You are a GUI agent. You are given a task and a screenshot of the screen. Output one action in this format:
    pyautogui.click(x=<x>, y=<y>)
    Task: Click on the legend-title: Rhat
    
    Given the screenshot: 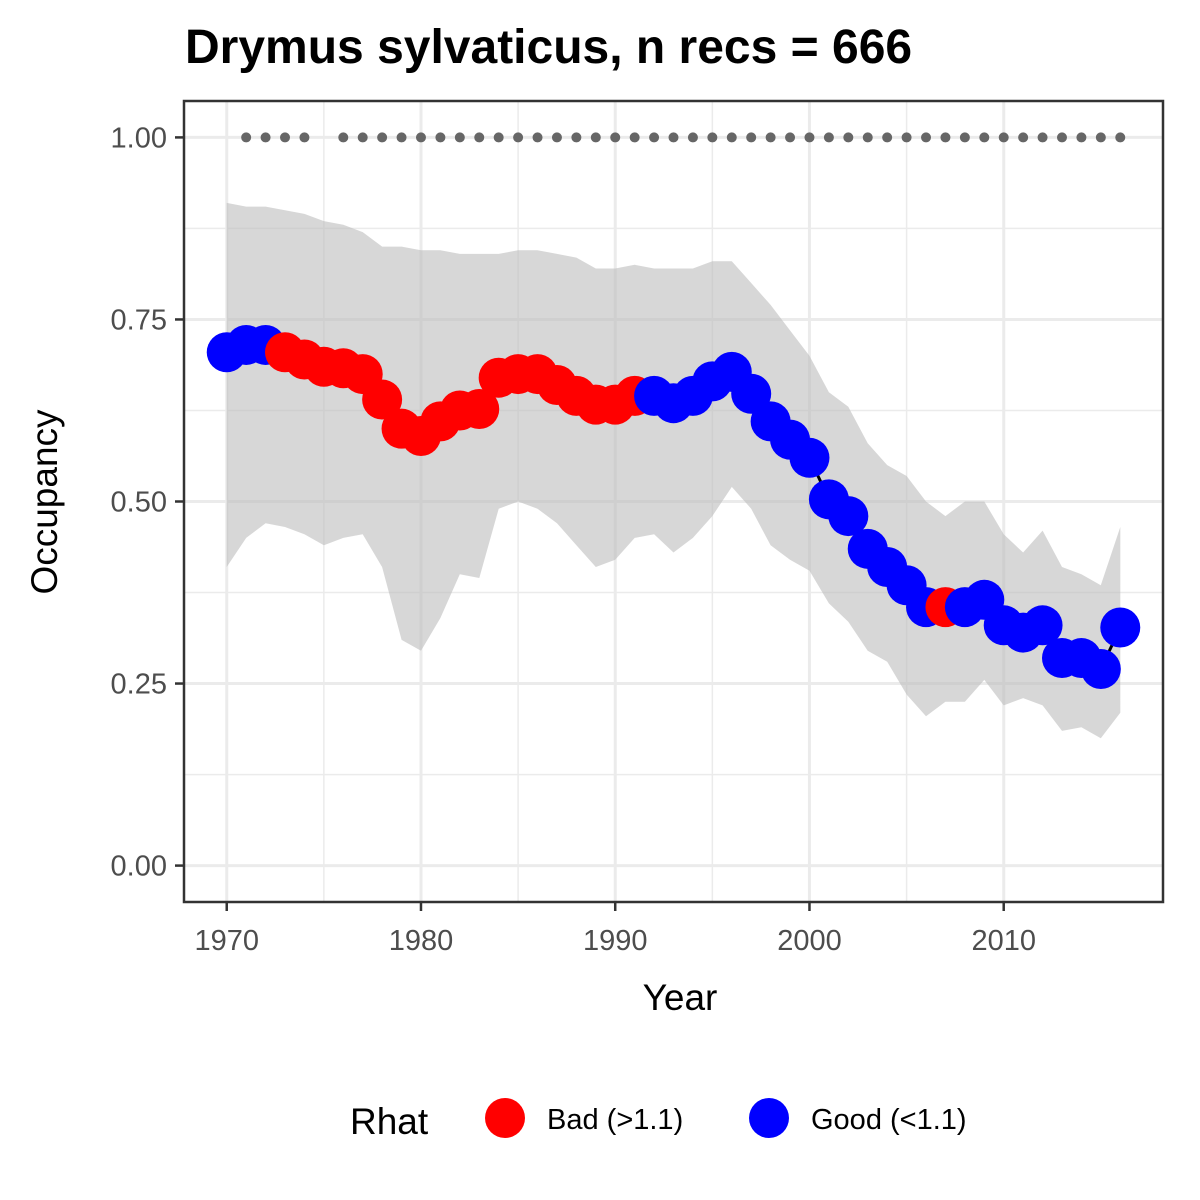 What is the action you would take?
    pyautogui.click(x=389, y=1121)
    